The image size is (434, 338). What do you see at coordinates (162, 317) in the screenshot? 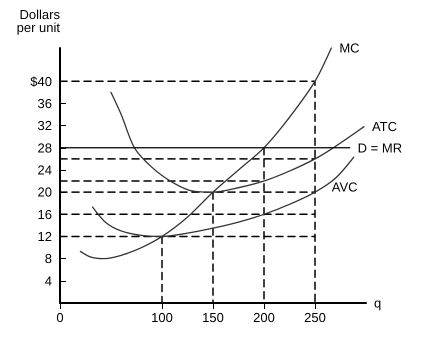
I see `x-tick-label: 100` at bounding box center [162, 317].